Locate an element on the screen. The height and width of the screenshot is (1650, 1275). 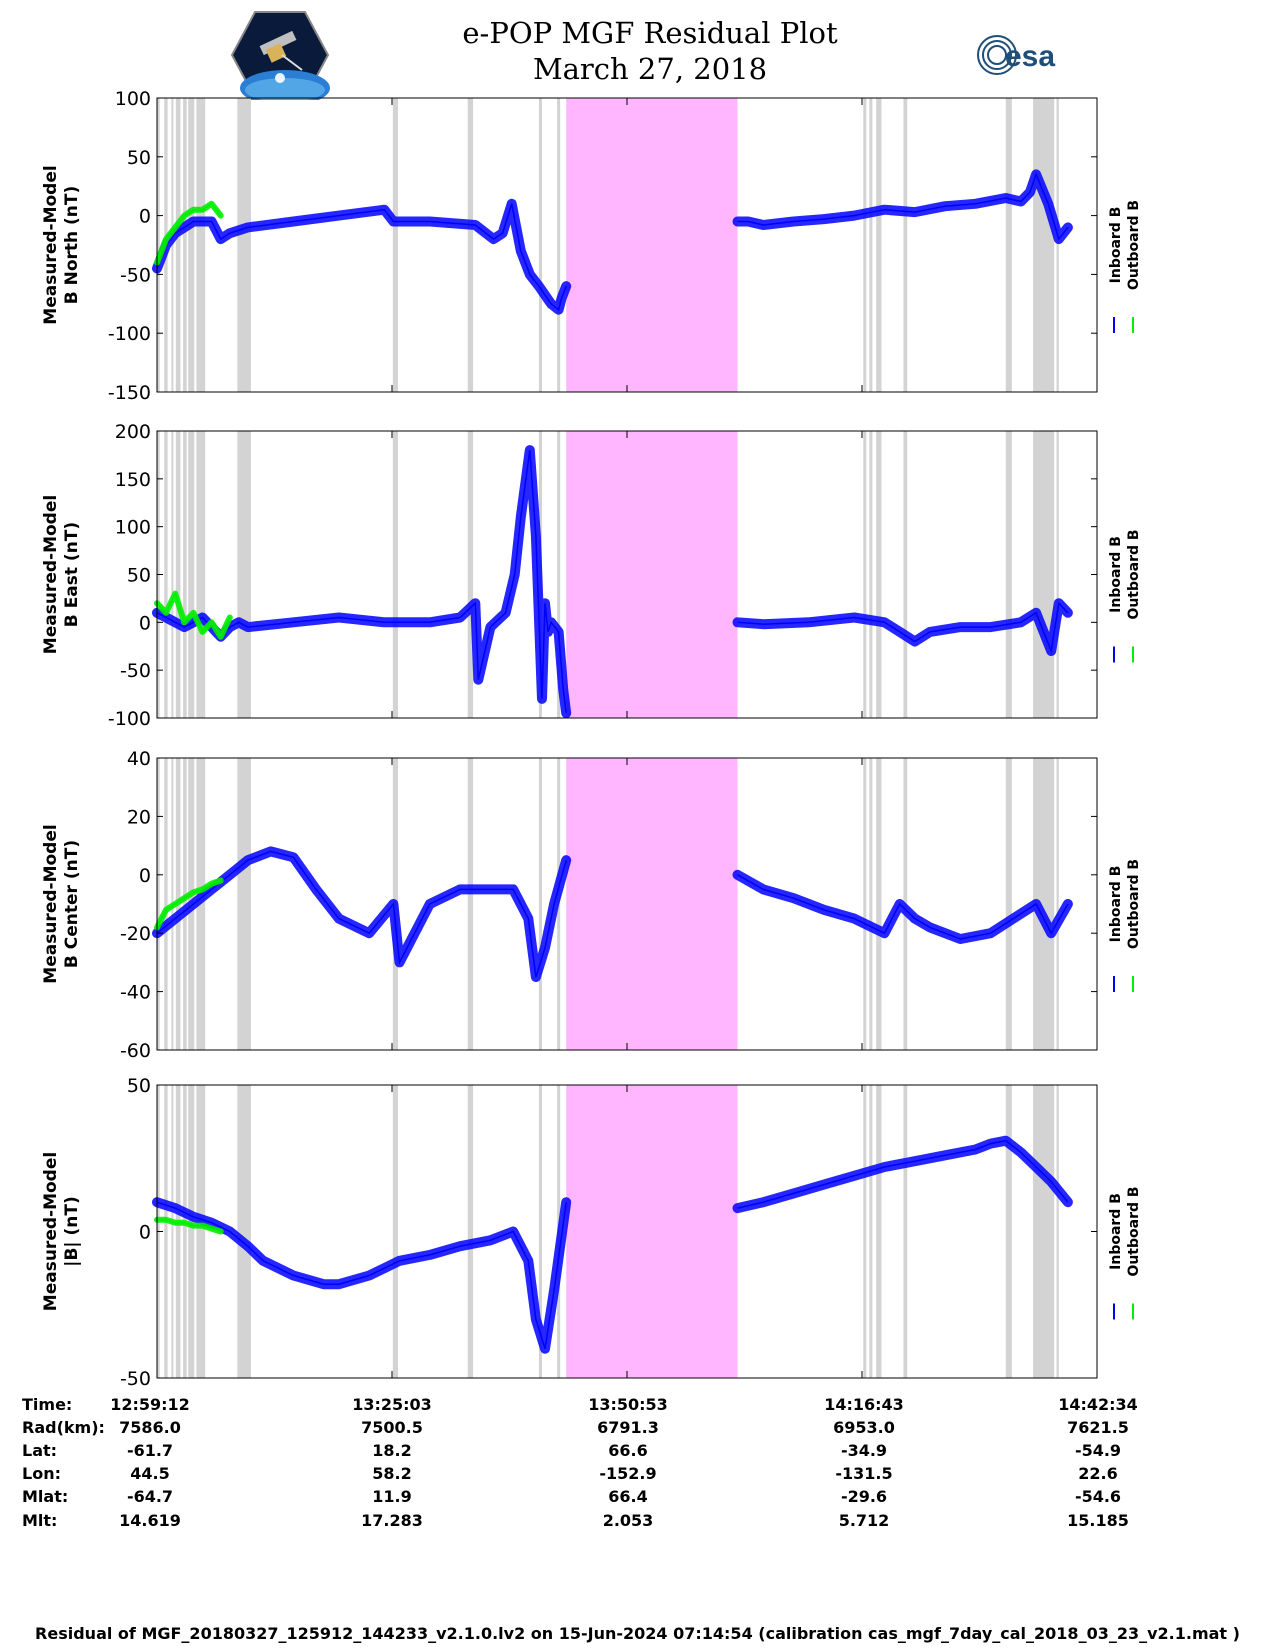
ephemeris-row-label: Rad(km): is located at coordinates (63, 1427).